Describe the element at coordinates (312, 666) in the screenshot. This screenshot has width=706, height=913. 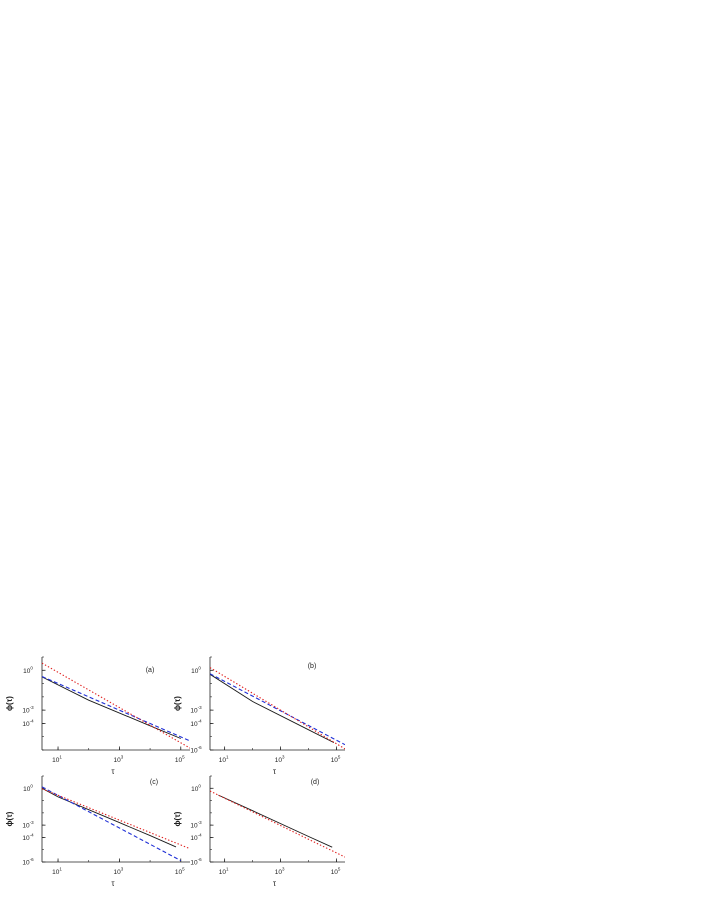
I see `panel-label: (b)` at that location.